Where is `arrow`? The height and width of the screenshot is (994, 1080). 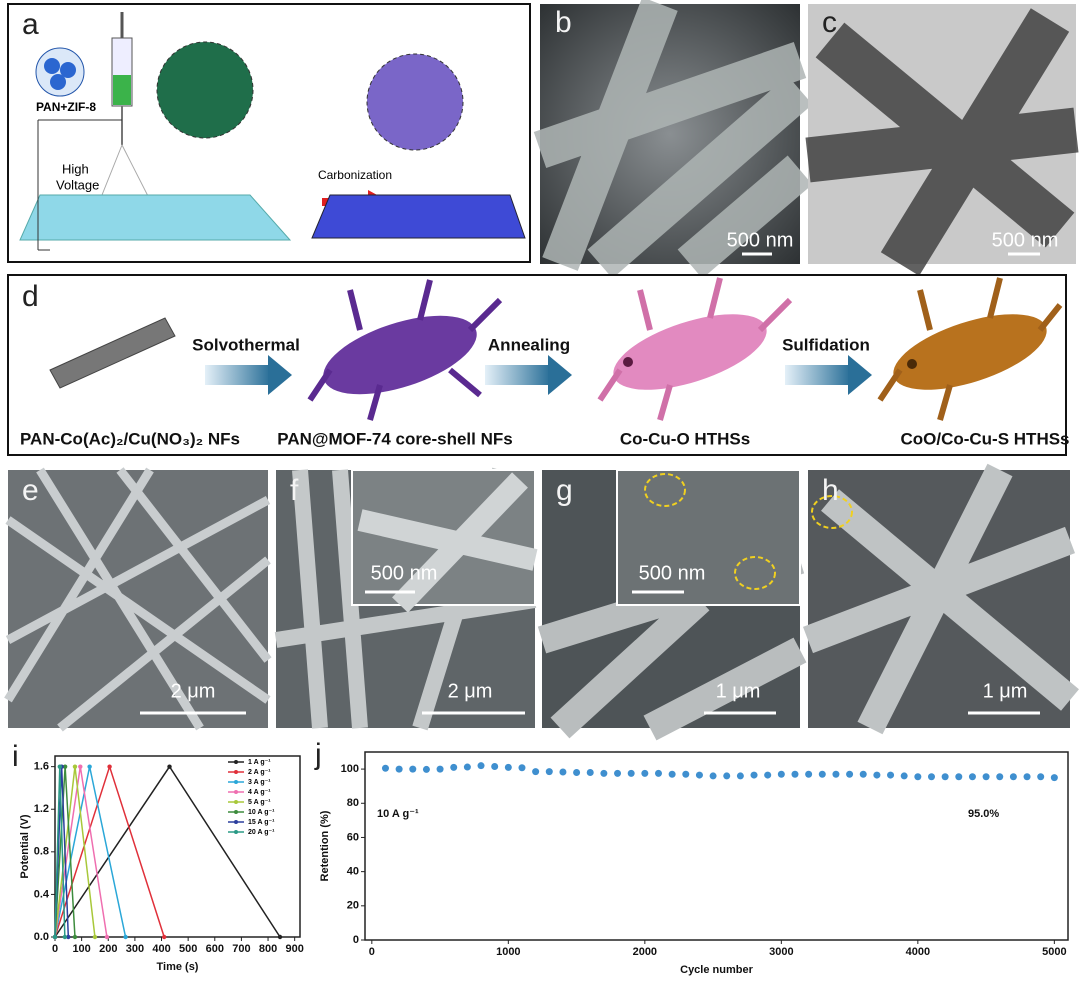
arrow is located at coordinates (237, 375).